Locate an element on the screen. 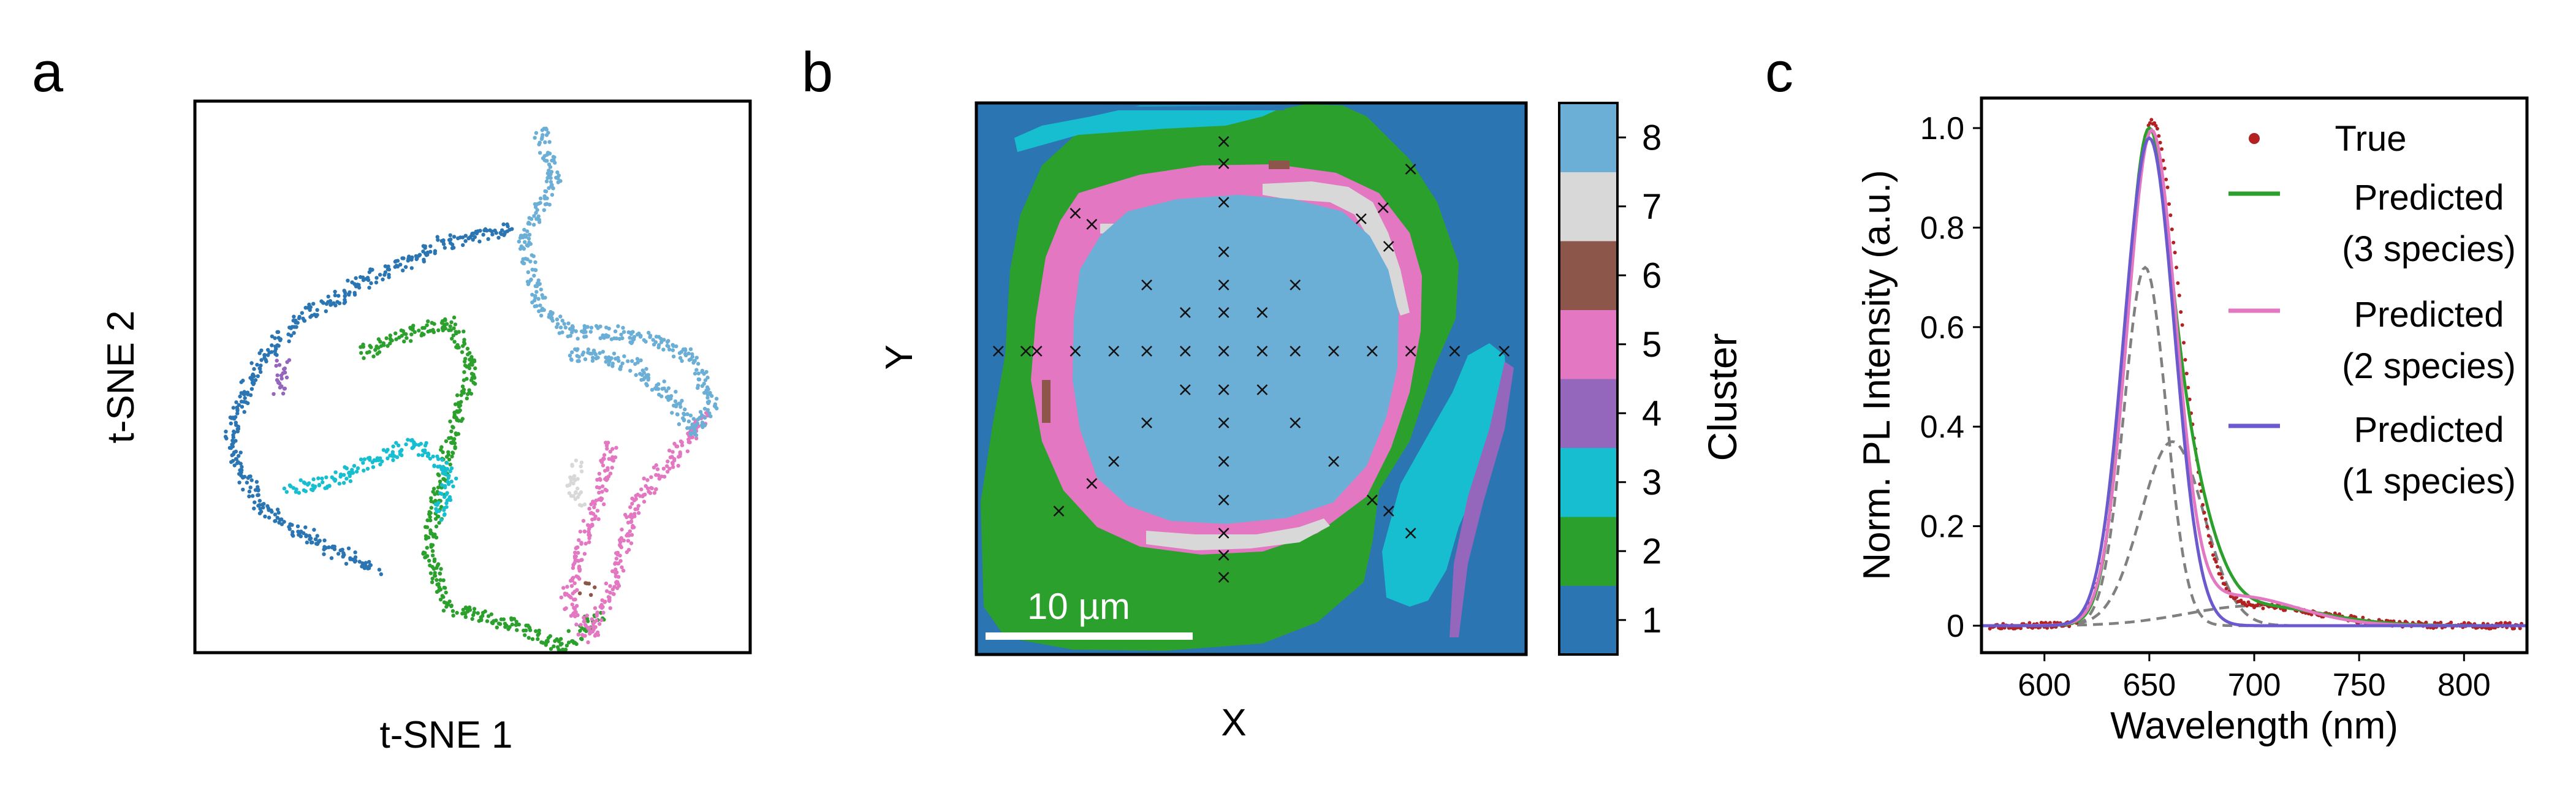 The image size is (2576, 793). cluster-region-1-top-strip is located at coordinates (1140, 116).